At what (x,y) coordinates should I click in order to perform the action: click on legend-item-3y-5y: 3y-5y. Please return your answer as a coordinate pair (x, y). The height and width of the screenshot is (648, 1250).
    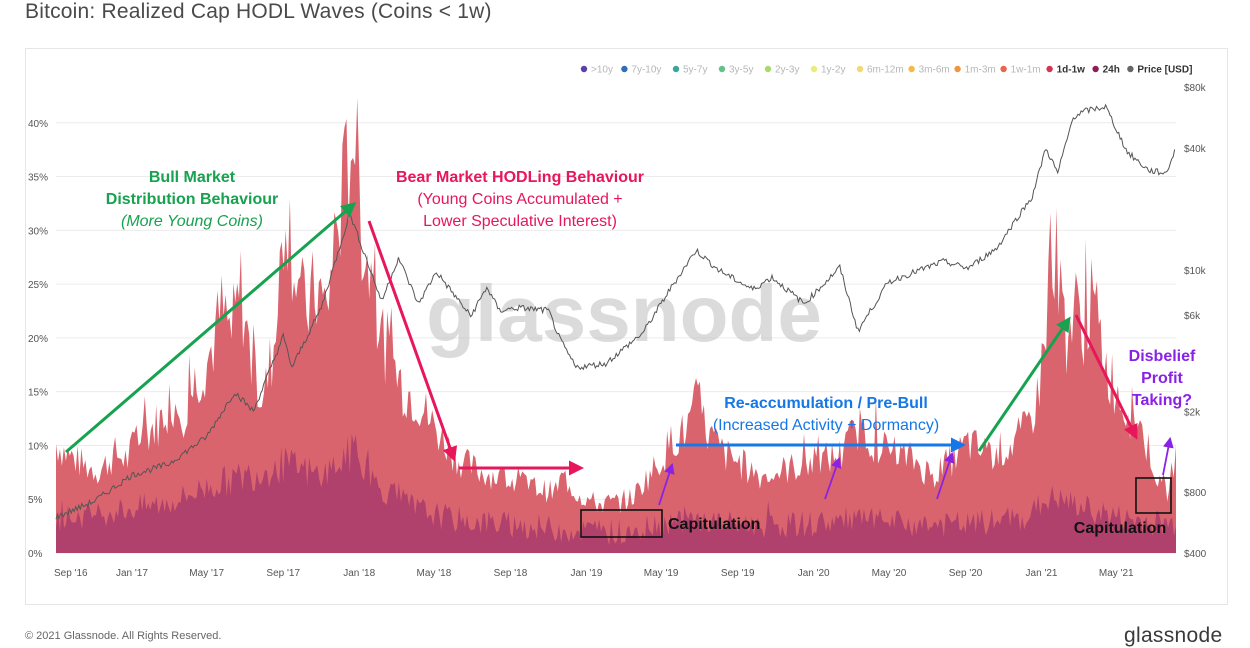
    Looking at the image, I should click on (736, 70).